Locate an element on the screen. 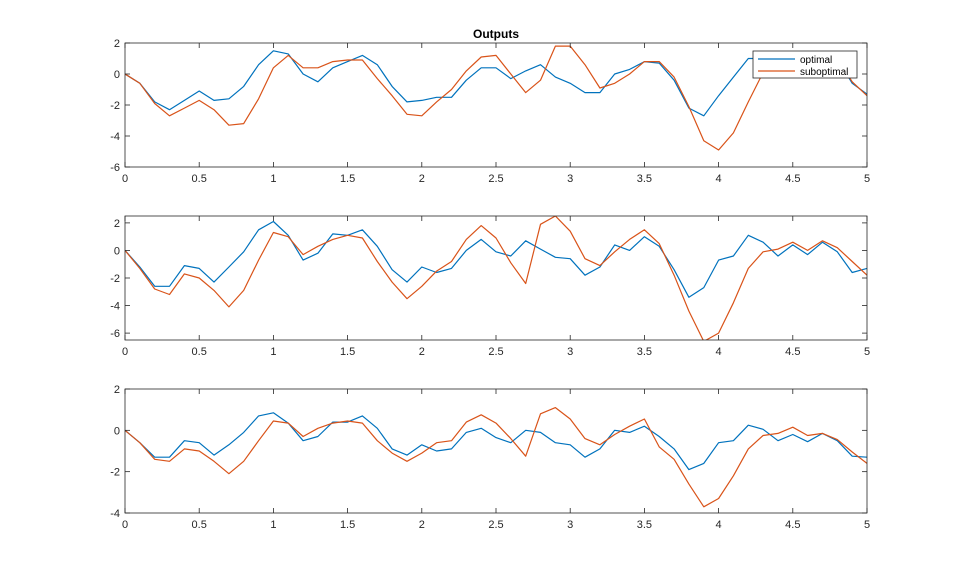 The image size is (959, 582). figure-title: Outputs is located at coordinates (496, 34).